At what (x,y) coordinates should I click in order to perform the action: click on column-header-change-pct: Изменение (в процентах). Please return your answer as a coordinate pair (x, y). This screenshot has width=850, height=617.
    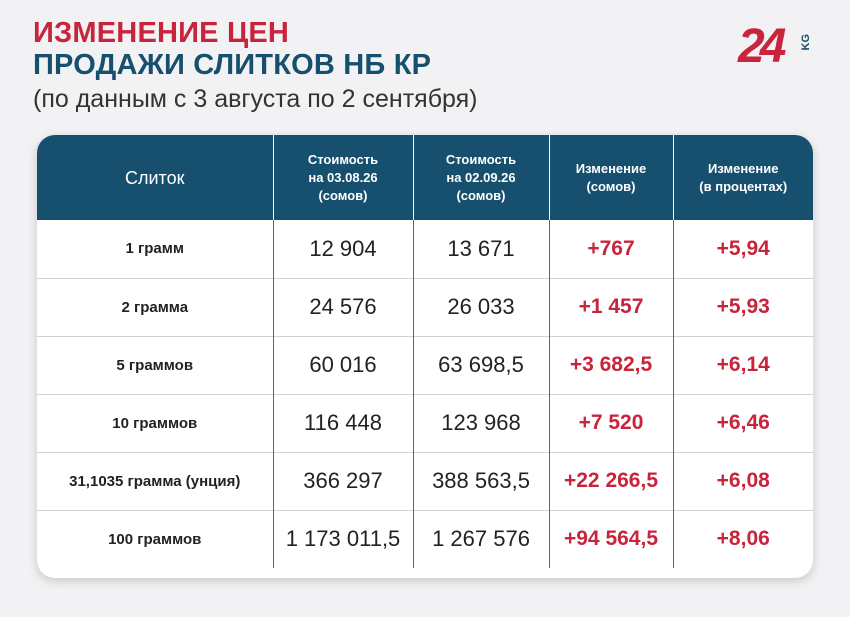
    Looking at the image, I should click on (743, 177).